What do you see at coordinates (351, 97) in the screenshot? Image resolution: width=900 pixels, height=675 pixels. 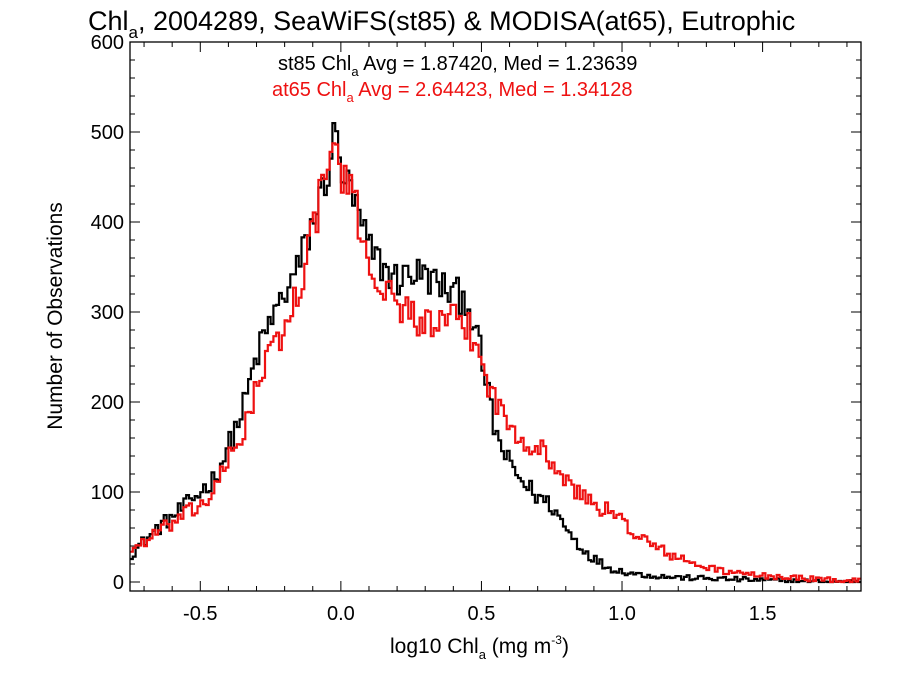 I see `legend-at65-sub: a` at bounding box center [351, 97].